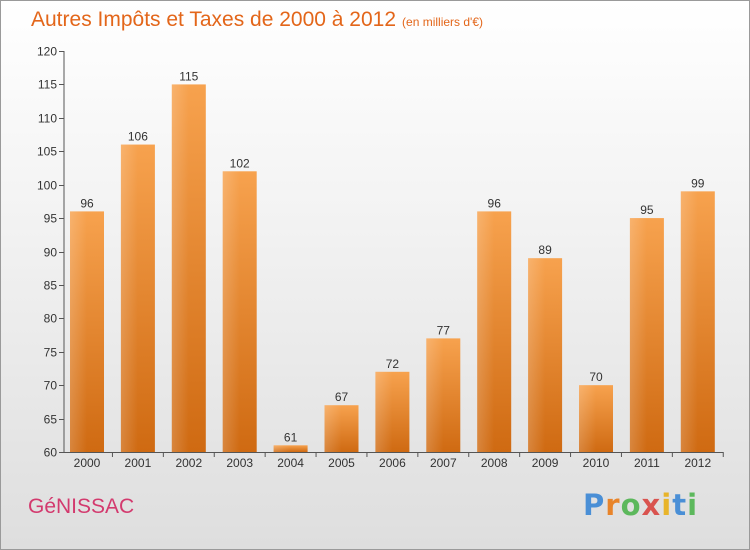  I want to click on y-tick-label: 110, so click(47, 119).